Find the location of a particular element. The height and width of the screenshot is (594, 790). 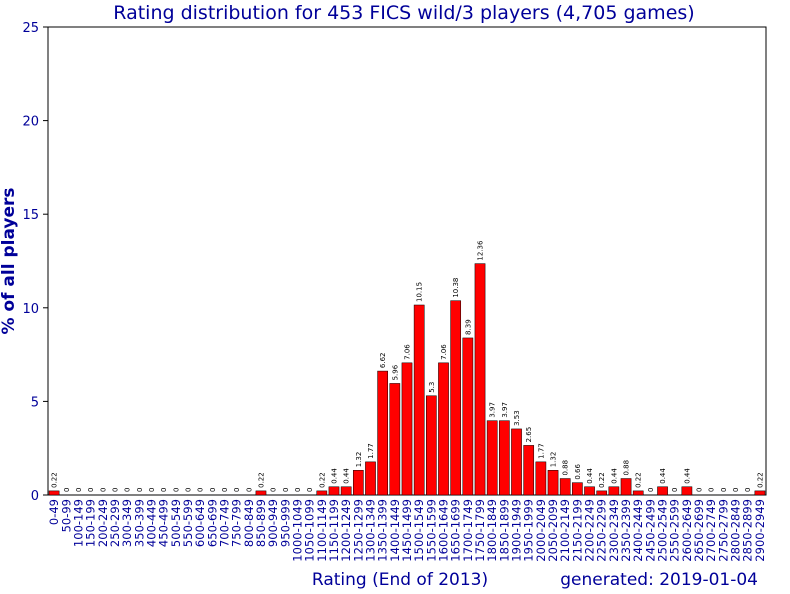

x-tick-label: 2750-2799 is located at coordinates (723, 530).